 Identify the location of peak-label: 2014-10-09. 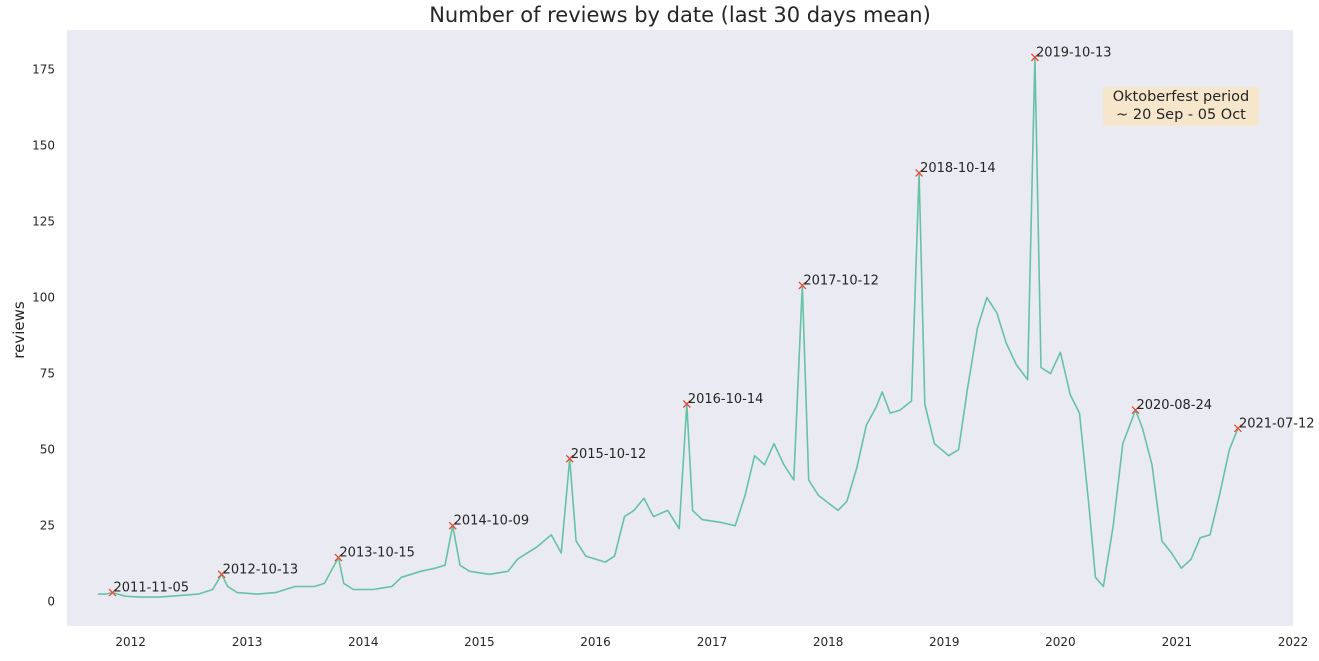
(492, 521).